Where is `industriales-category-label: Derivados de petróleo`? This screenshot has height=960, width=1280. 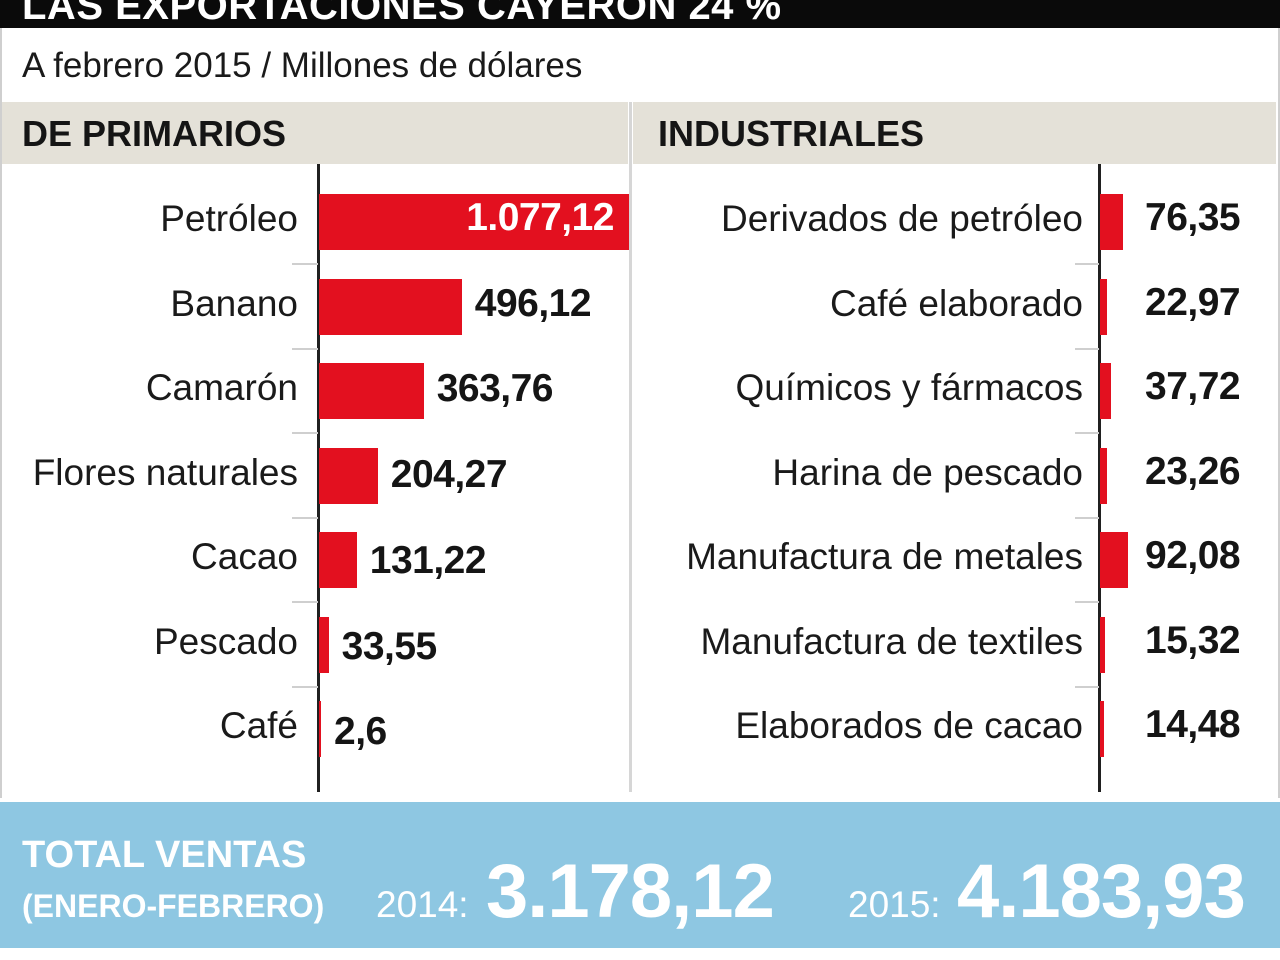 industriales-category-label: Derivados de petróleo is located at coordinates (902, 218).